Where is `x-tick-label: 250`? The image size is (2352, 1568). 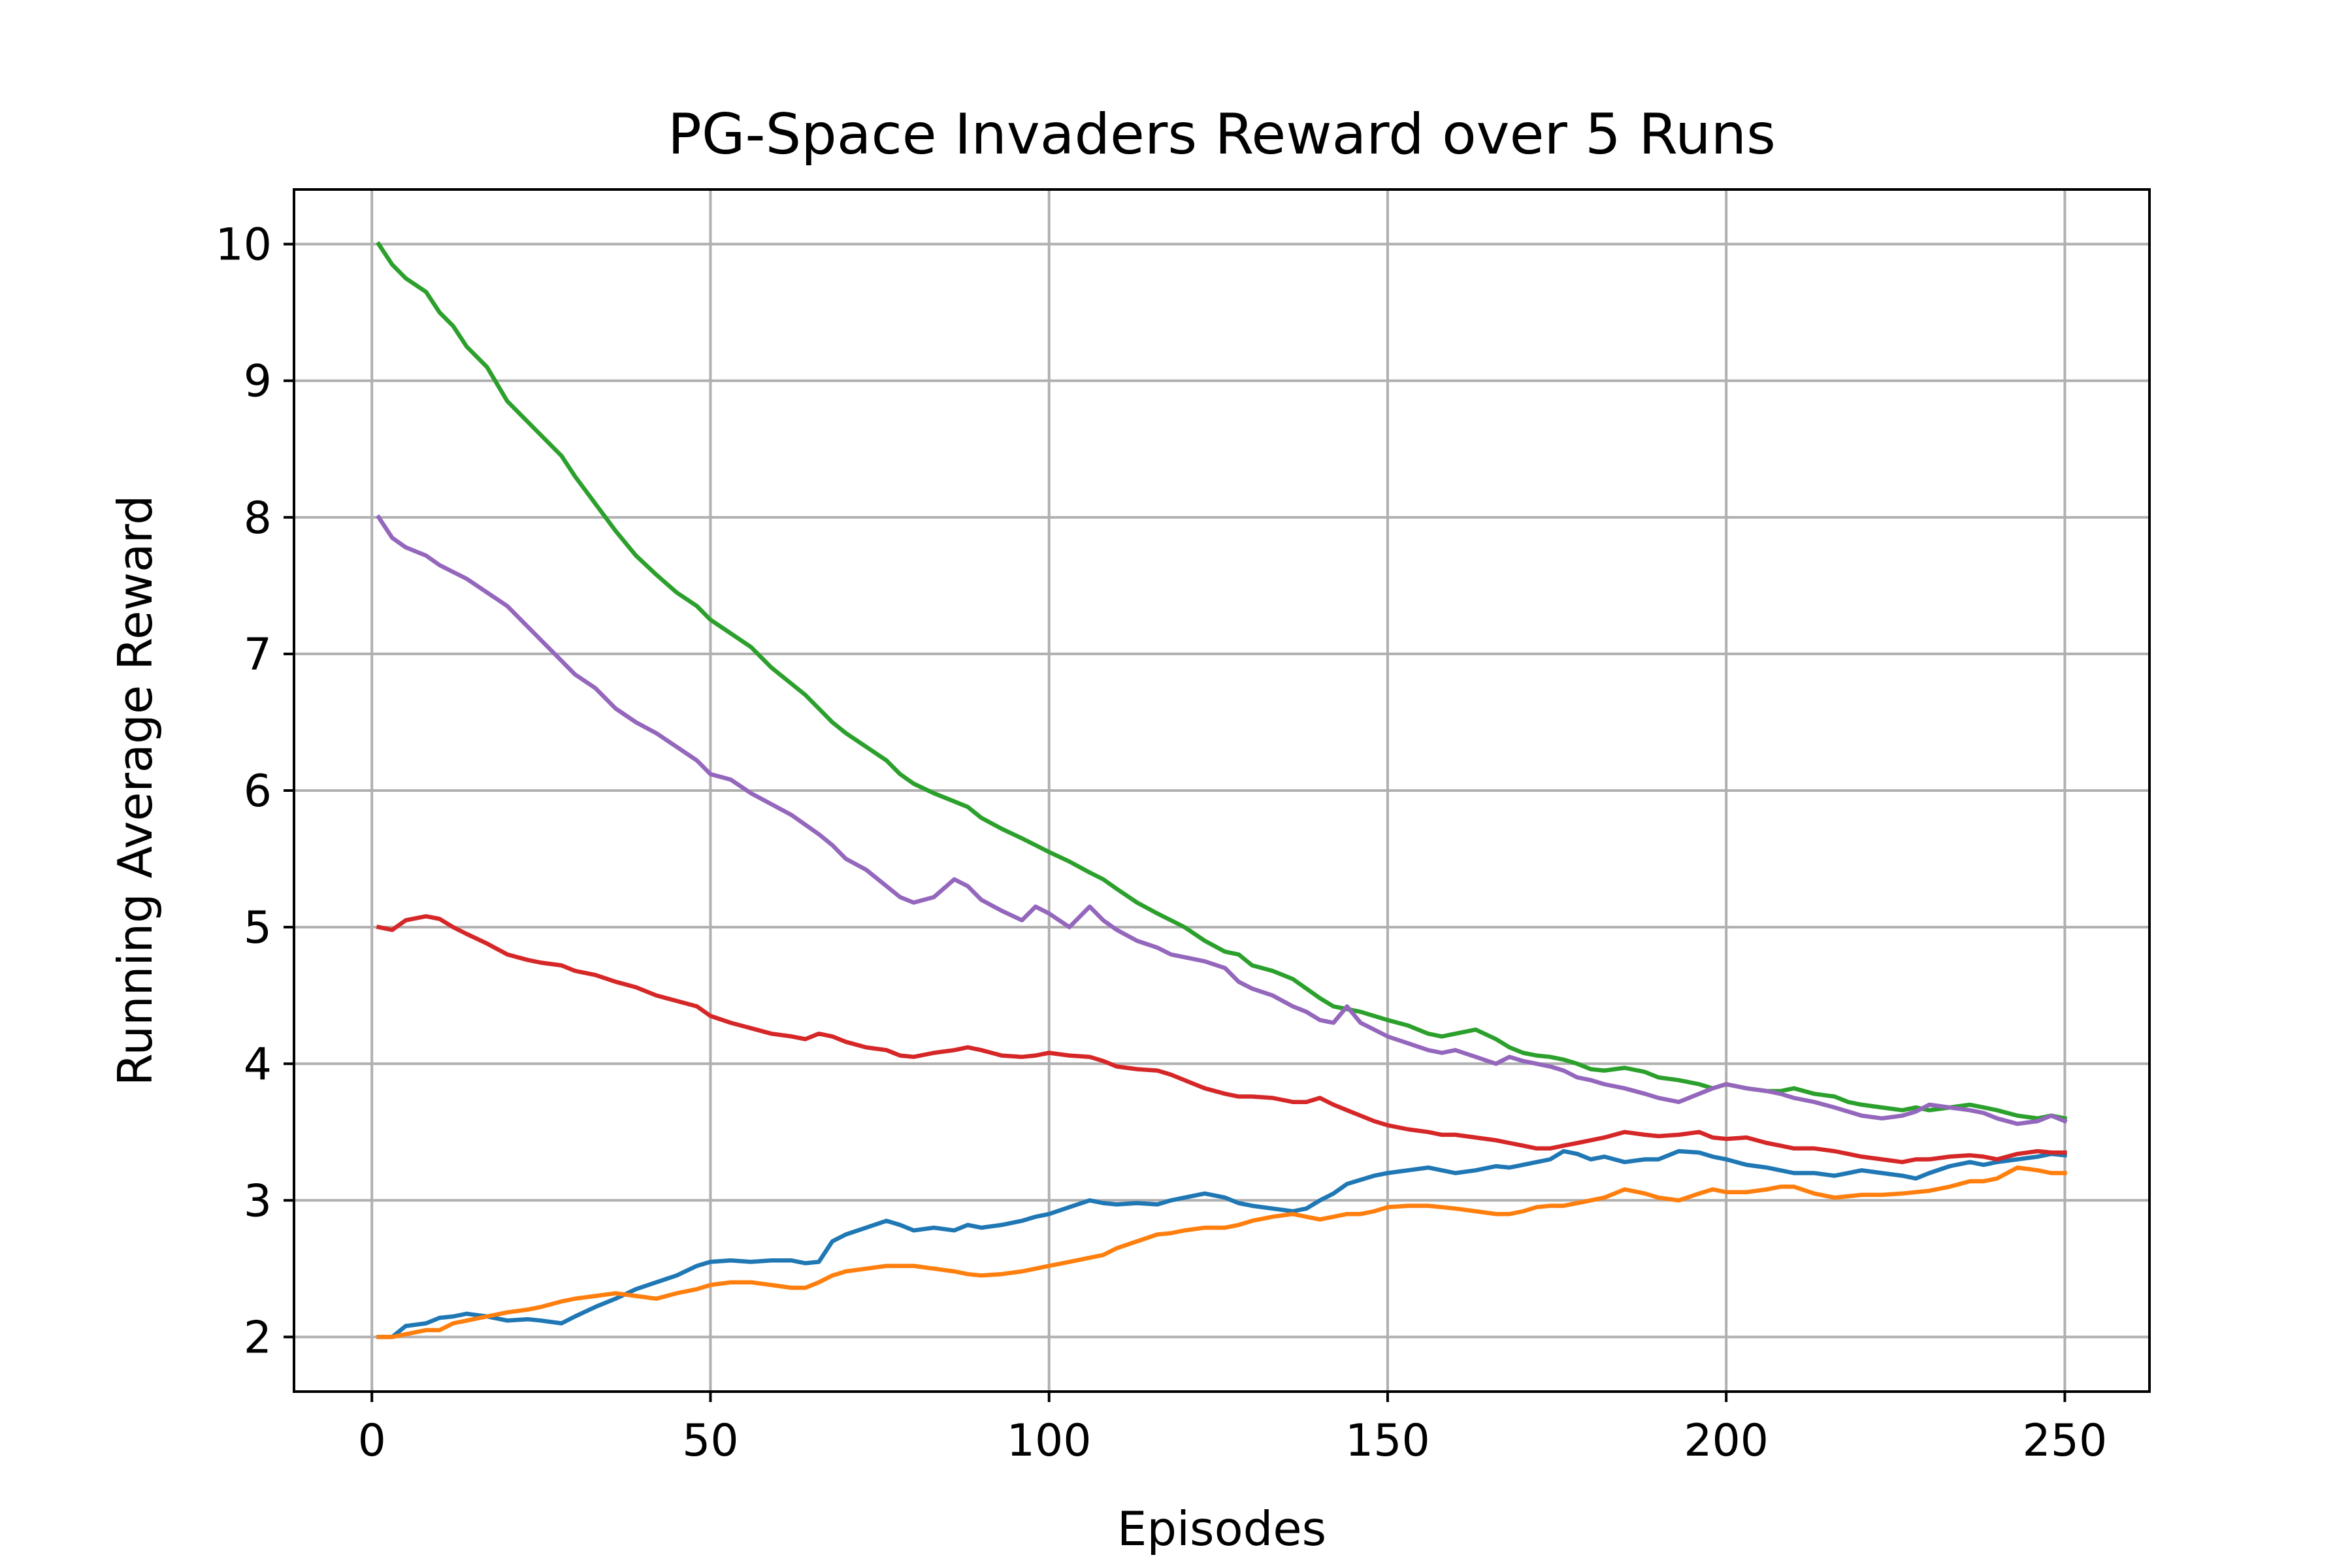 x-tick-label: 250 is located at coordinates (2065, 1441).